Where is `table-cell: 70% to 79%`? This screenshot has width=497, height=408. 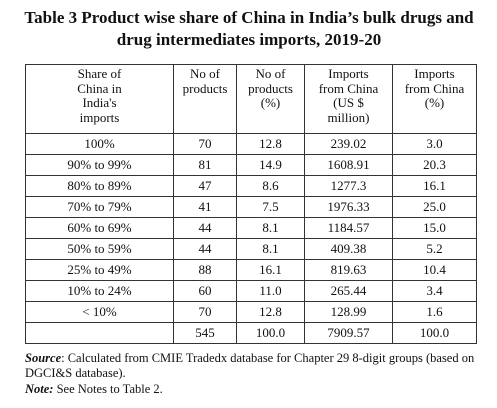
table-cell: 70% to 79% is located at coordinates (99, 207).